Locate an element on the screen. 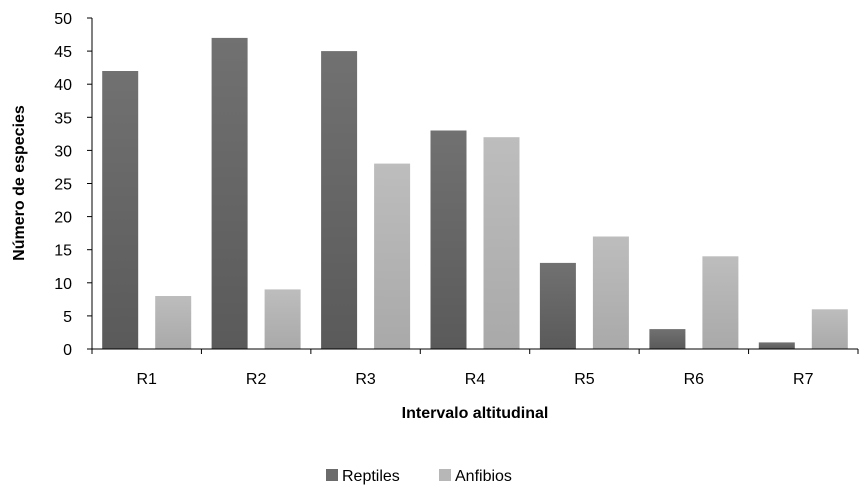 The image size is (859, 486). bar-reptiles-r2 is located at coordinates (229, 193).